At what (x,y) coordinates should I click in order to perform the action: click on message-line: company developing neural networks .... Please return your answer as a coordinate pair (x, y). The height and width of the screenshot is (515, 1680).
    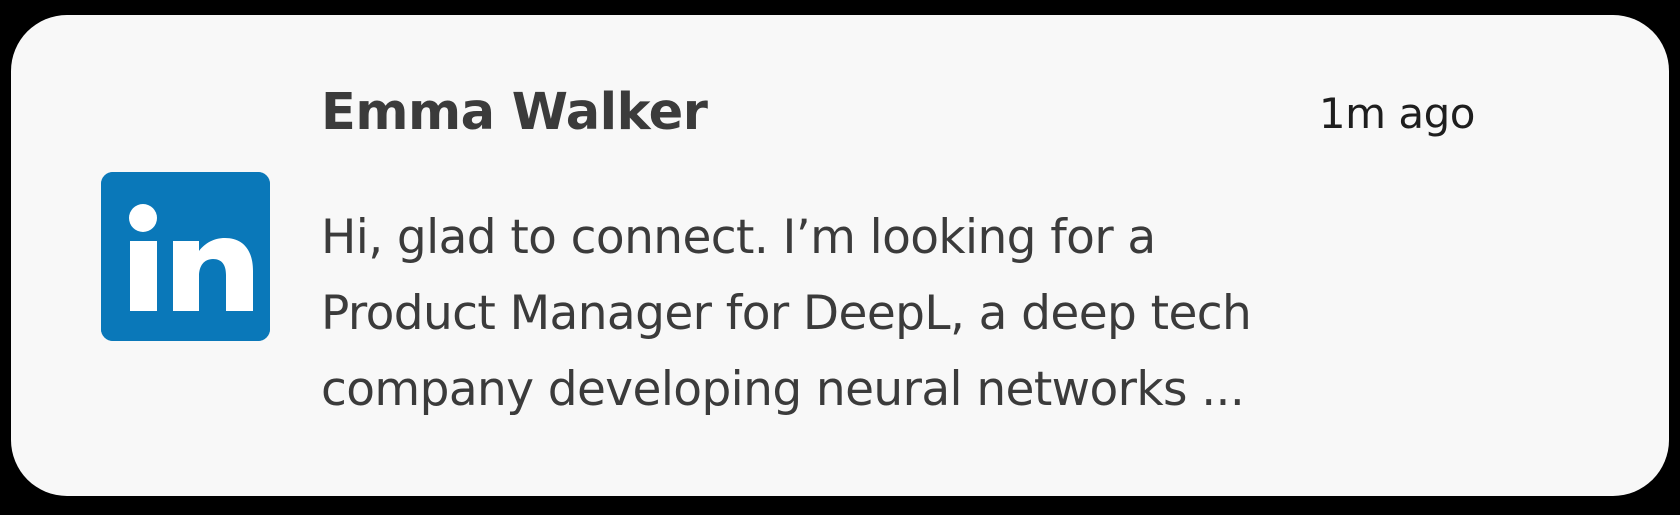
    Looking at the image, I should click on (783, 389).